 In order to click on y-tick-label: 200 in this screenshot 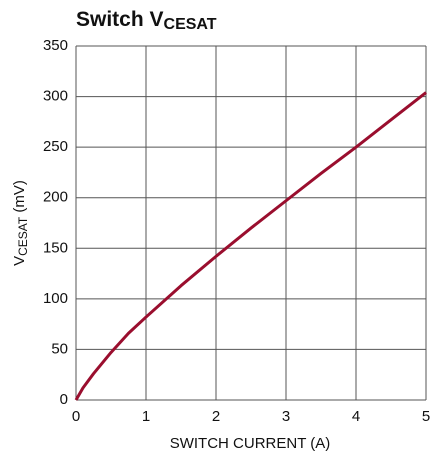, I will do `click(55, 197)`.